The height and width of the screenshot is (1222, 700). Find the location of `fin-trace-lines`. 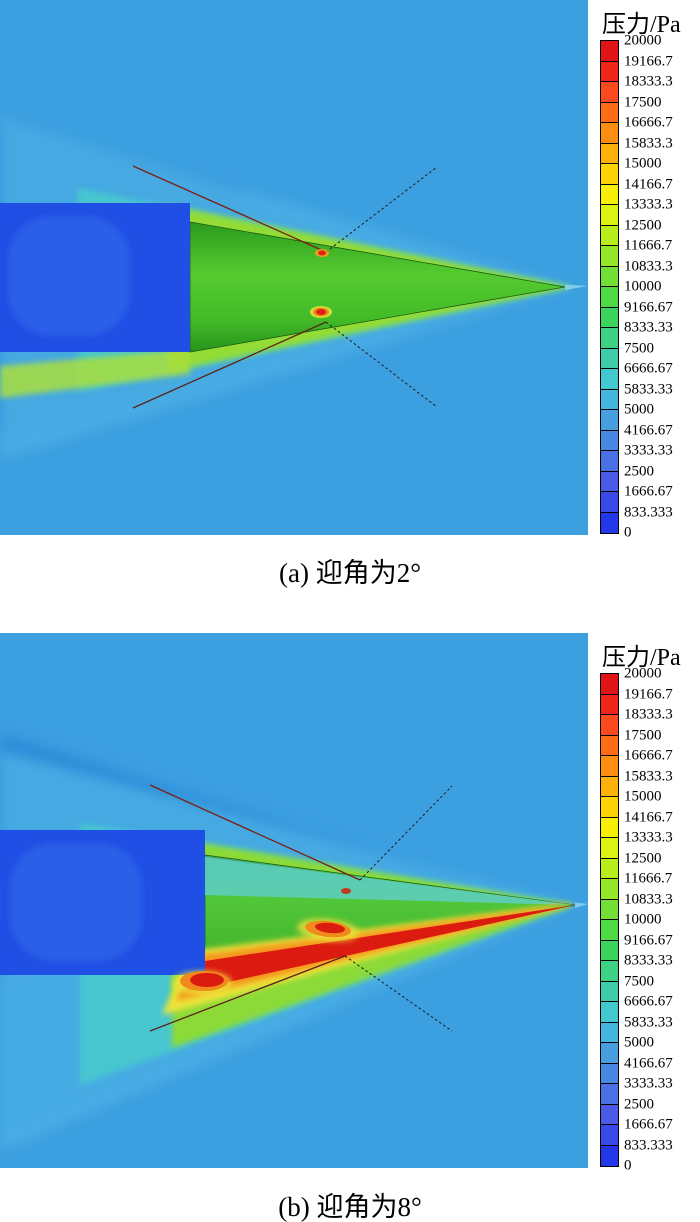

fin-trace-lines is located at coordinates (285, 287).